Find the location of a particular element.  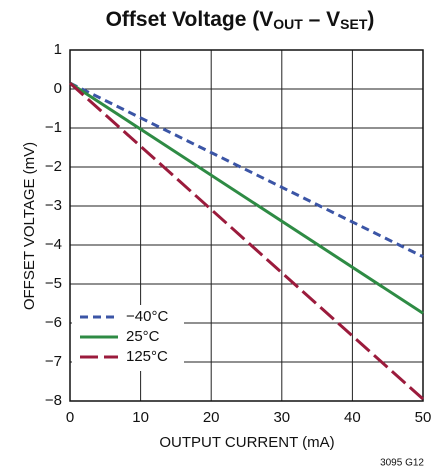

y-tick-label: 0 is located at coordinates (58, 88).